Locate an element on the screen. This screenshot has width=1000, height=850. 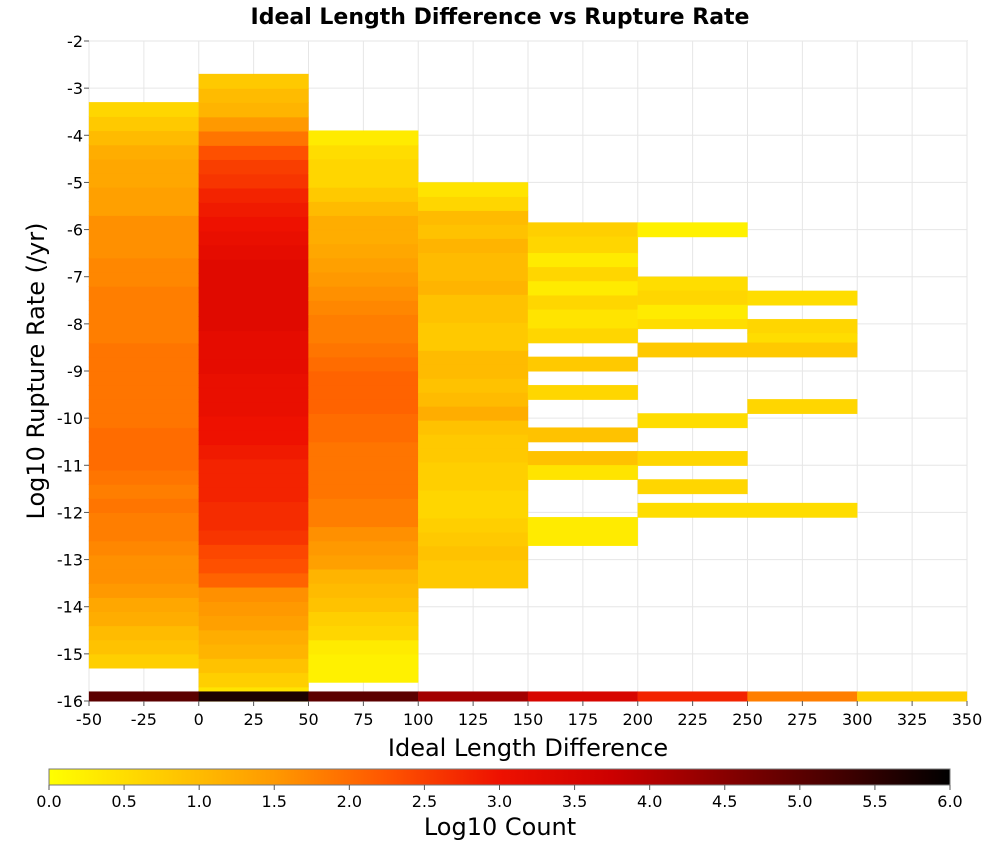
x-axis-label: Ideal Length Difference is located at coordinates (528, 748).